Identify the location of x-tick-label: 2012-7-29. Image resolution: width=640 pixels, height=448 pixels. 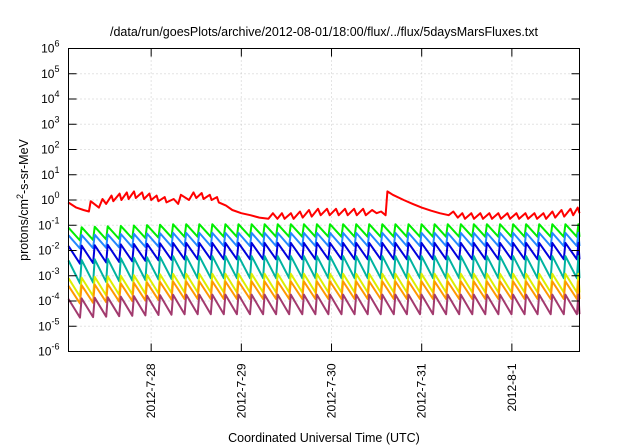
(241, 390).